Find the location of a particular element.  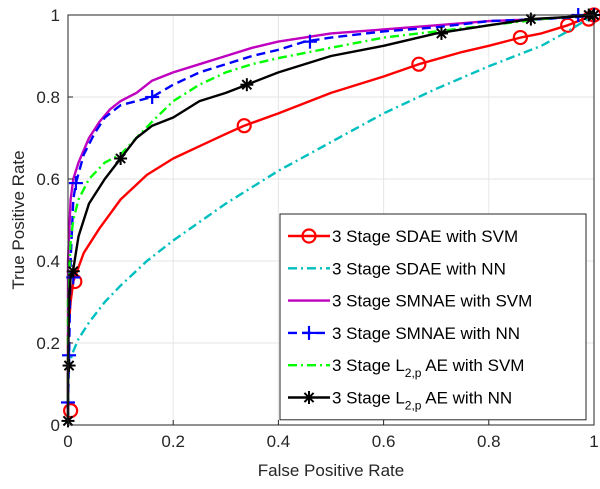

y-tick-label: 0.4 is located at coordinates (48, 261).